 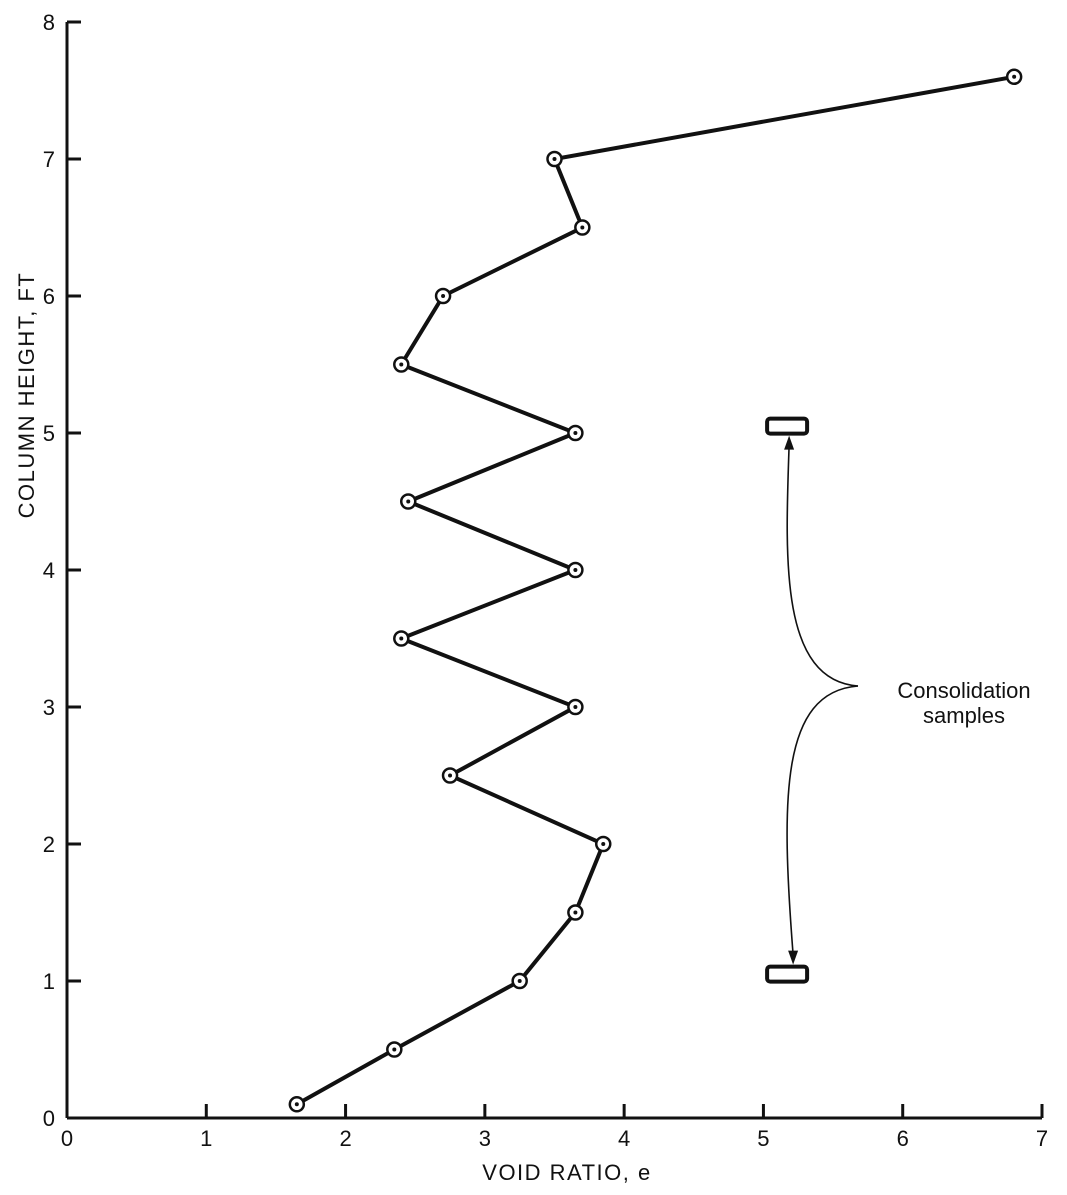 I want to click on y-tick-label: 2, so click(x=49, y=844).